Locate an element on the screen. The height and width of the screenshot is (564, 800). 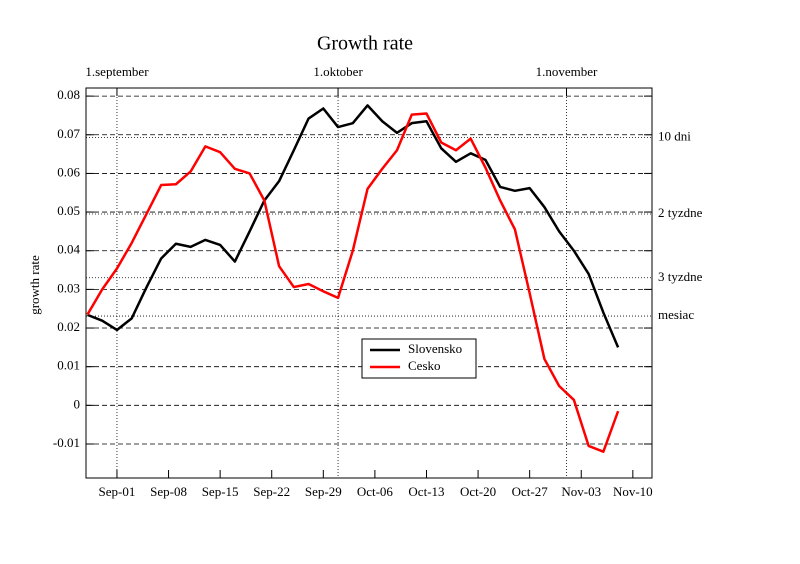
reference-label: 3 tyzdne is located at coordinates (680, 276).